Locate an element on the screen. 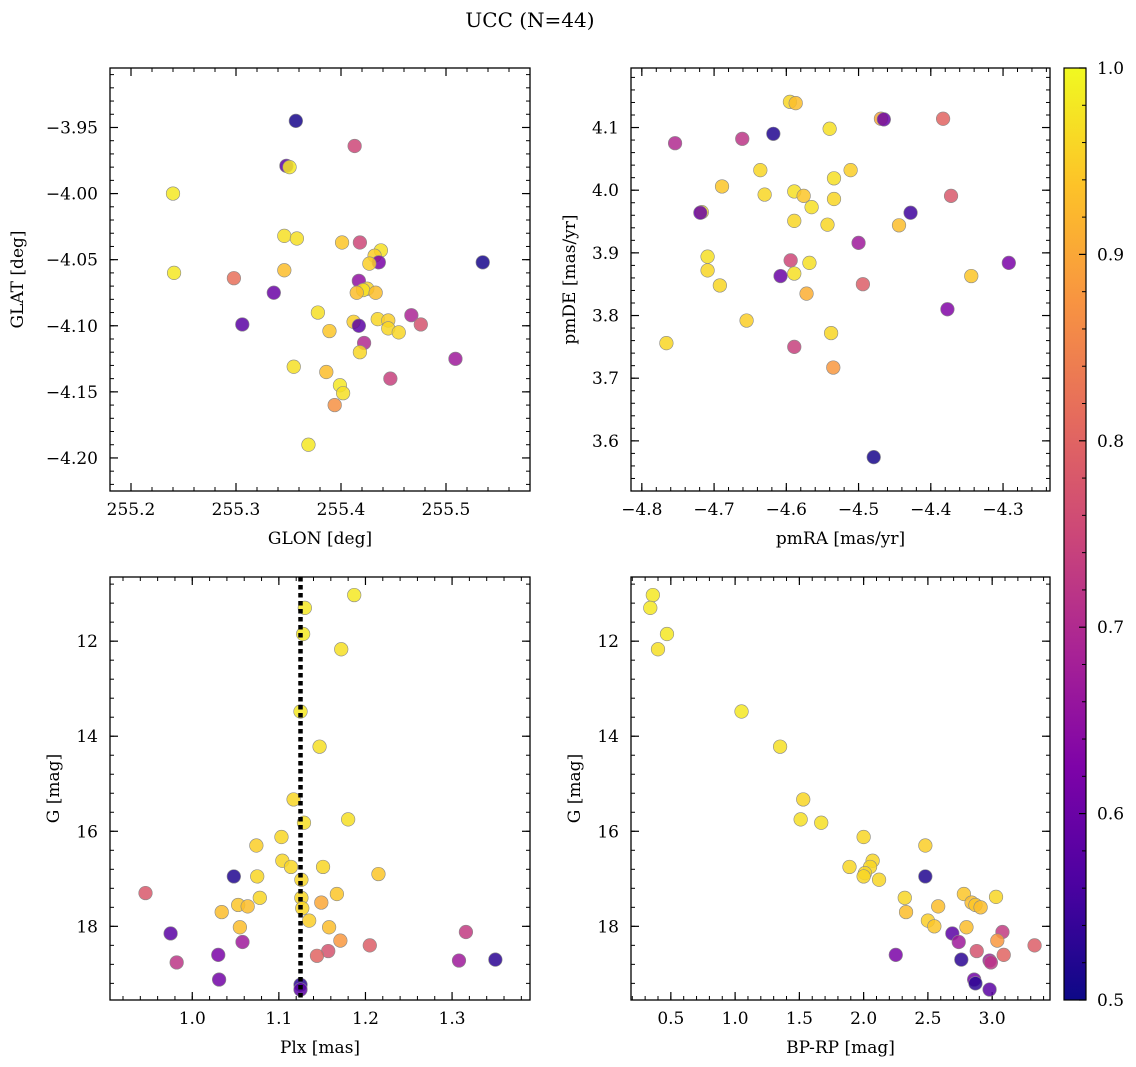 The height and width of the screenshot is (1067, 1136). x-axis-label: Plx [mas] is located at coordinates (320, 1048).